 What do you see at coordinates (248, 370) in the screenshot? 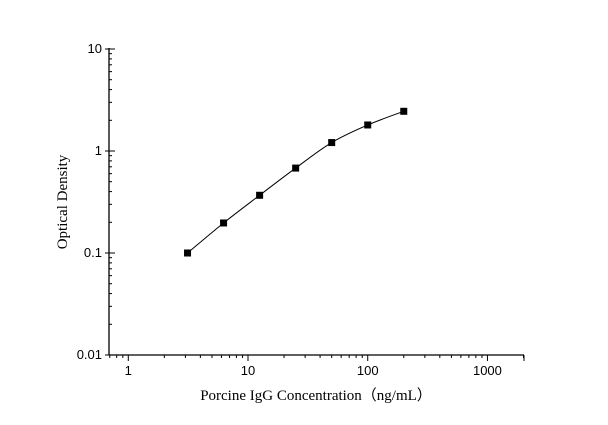
I see `x-tick-label: 10` at bounding box center [248, 370].